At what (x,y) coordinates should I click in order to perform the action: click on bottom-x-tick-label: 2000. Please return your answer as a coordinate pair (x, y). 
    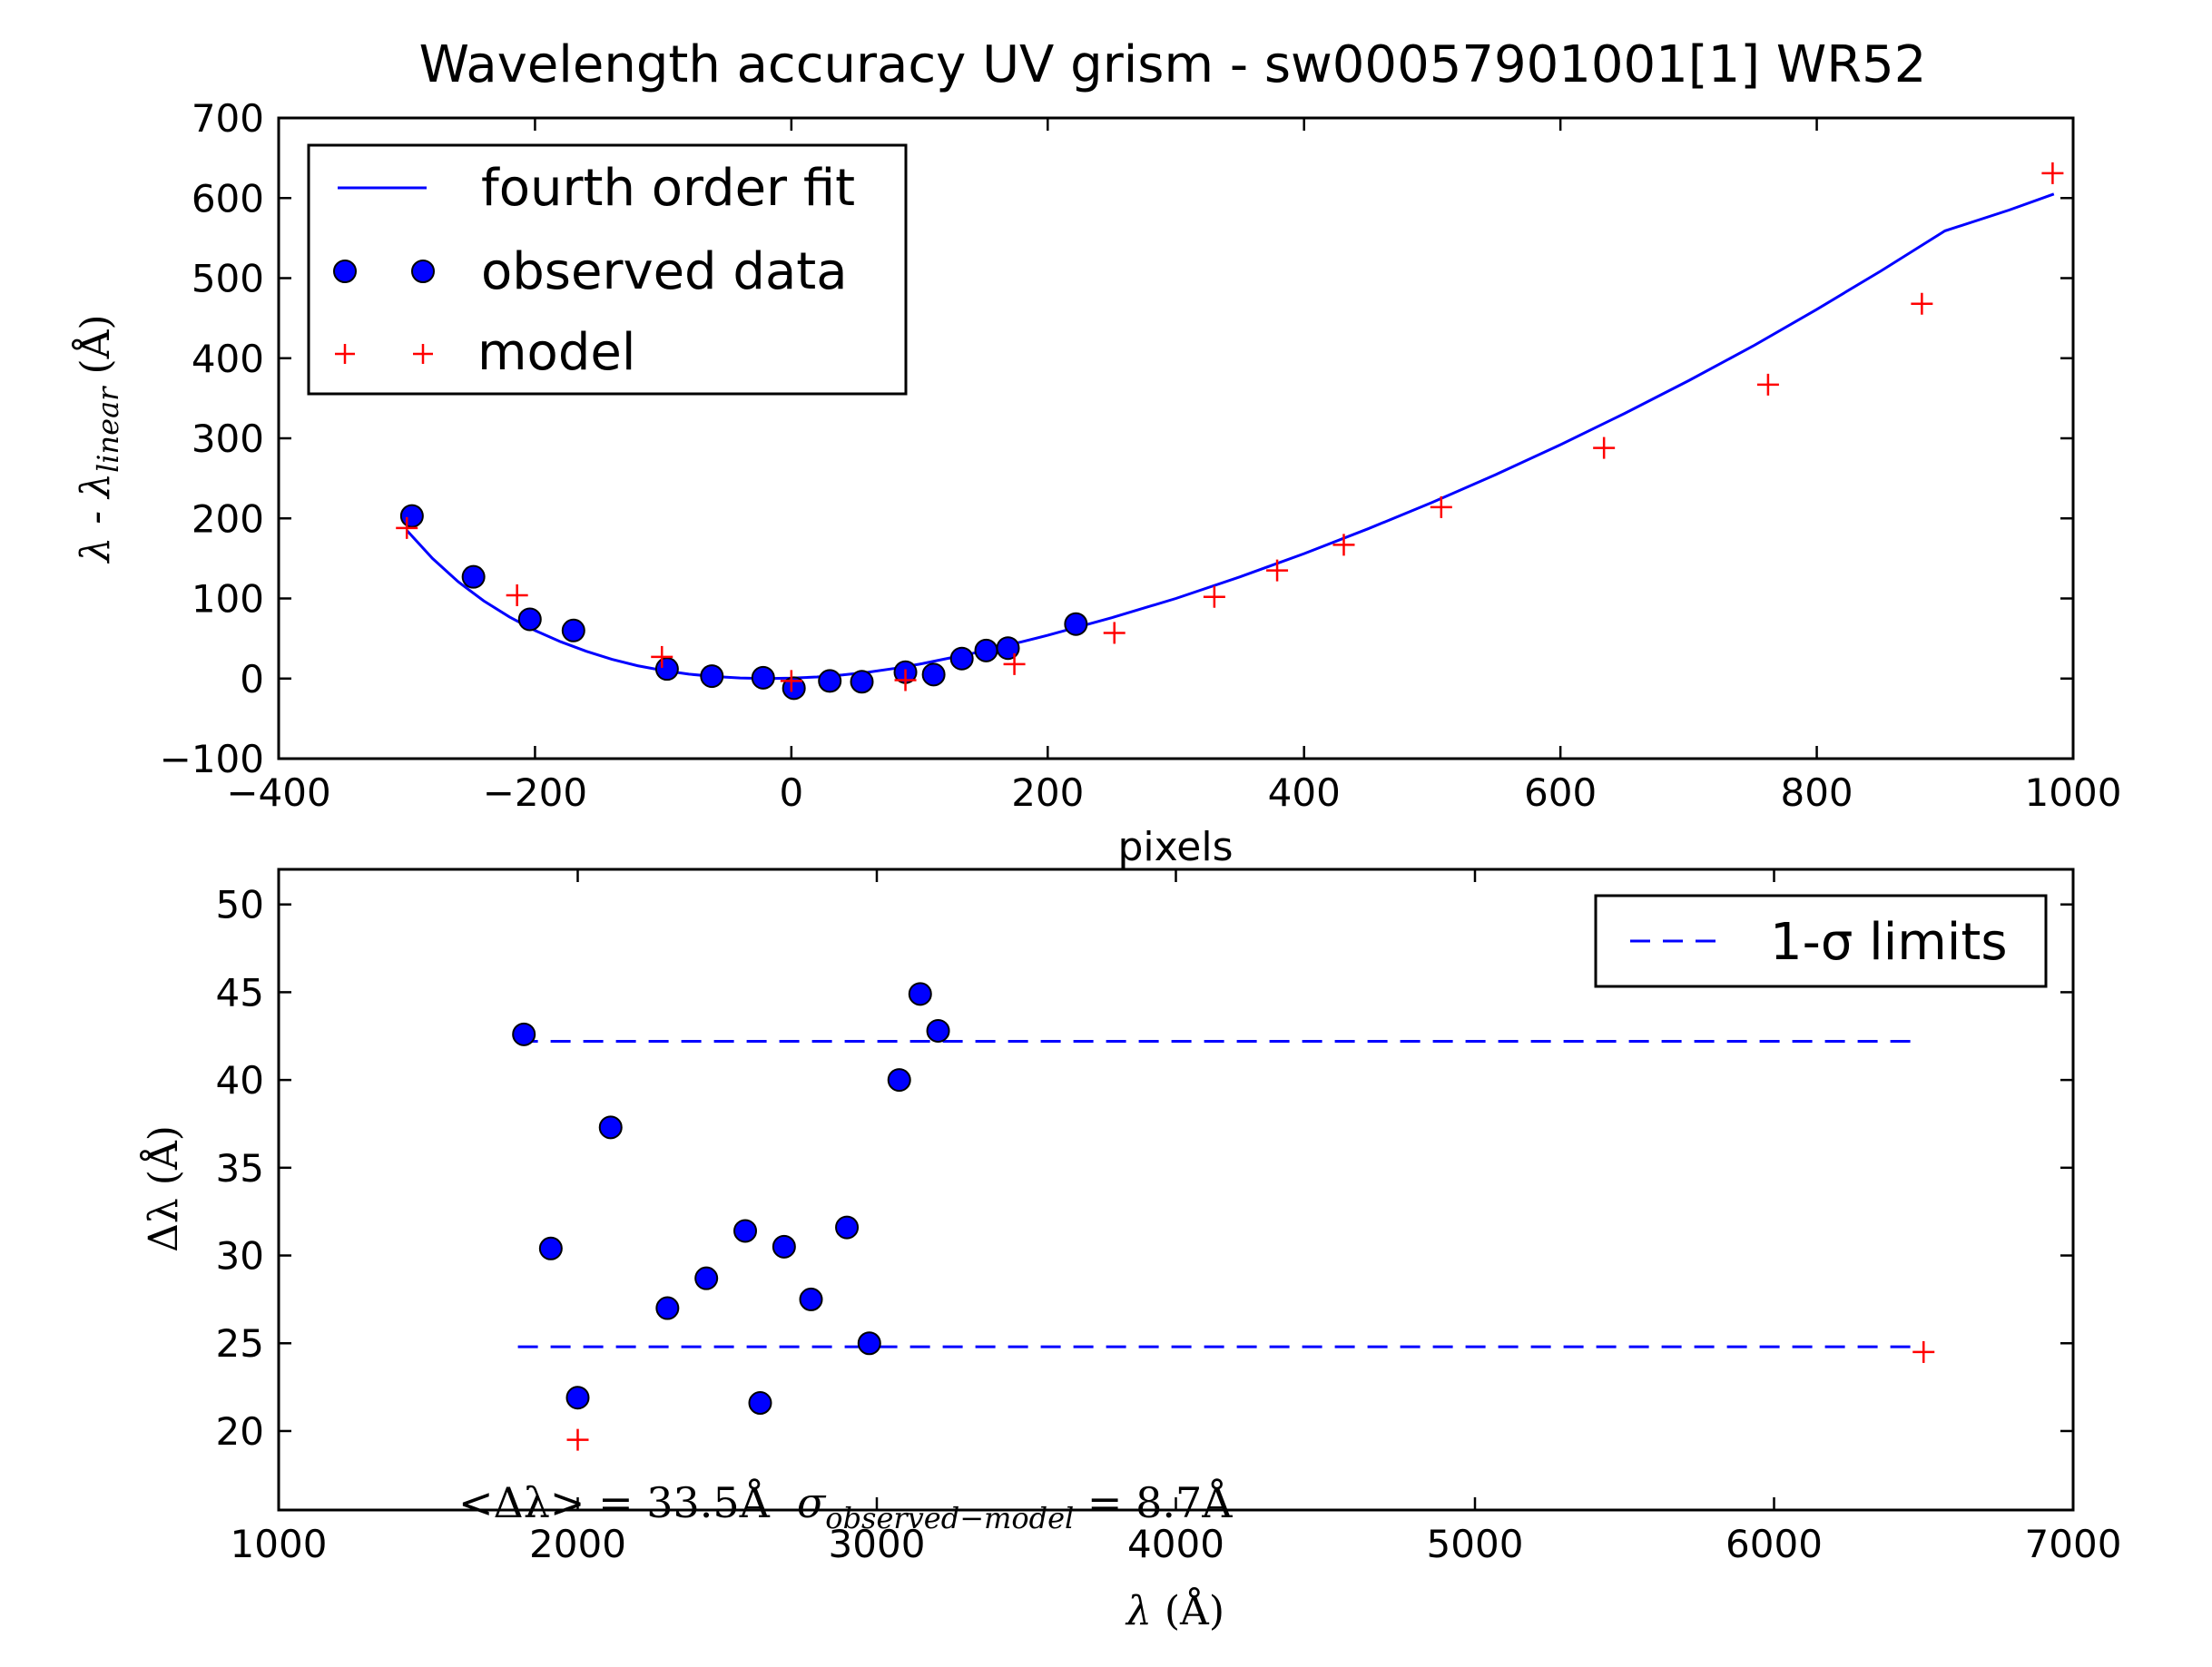
    Looking at the image, I should click on (577, 1544).